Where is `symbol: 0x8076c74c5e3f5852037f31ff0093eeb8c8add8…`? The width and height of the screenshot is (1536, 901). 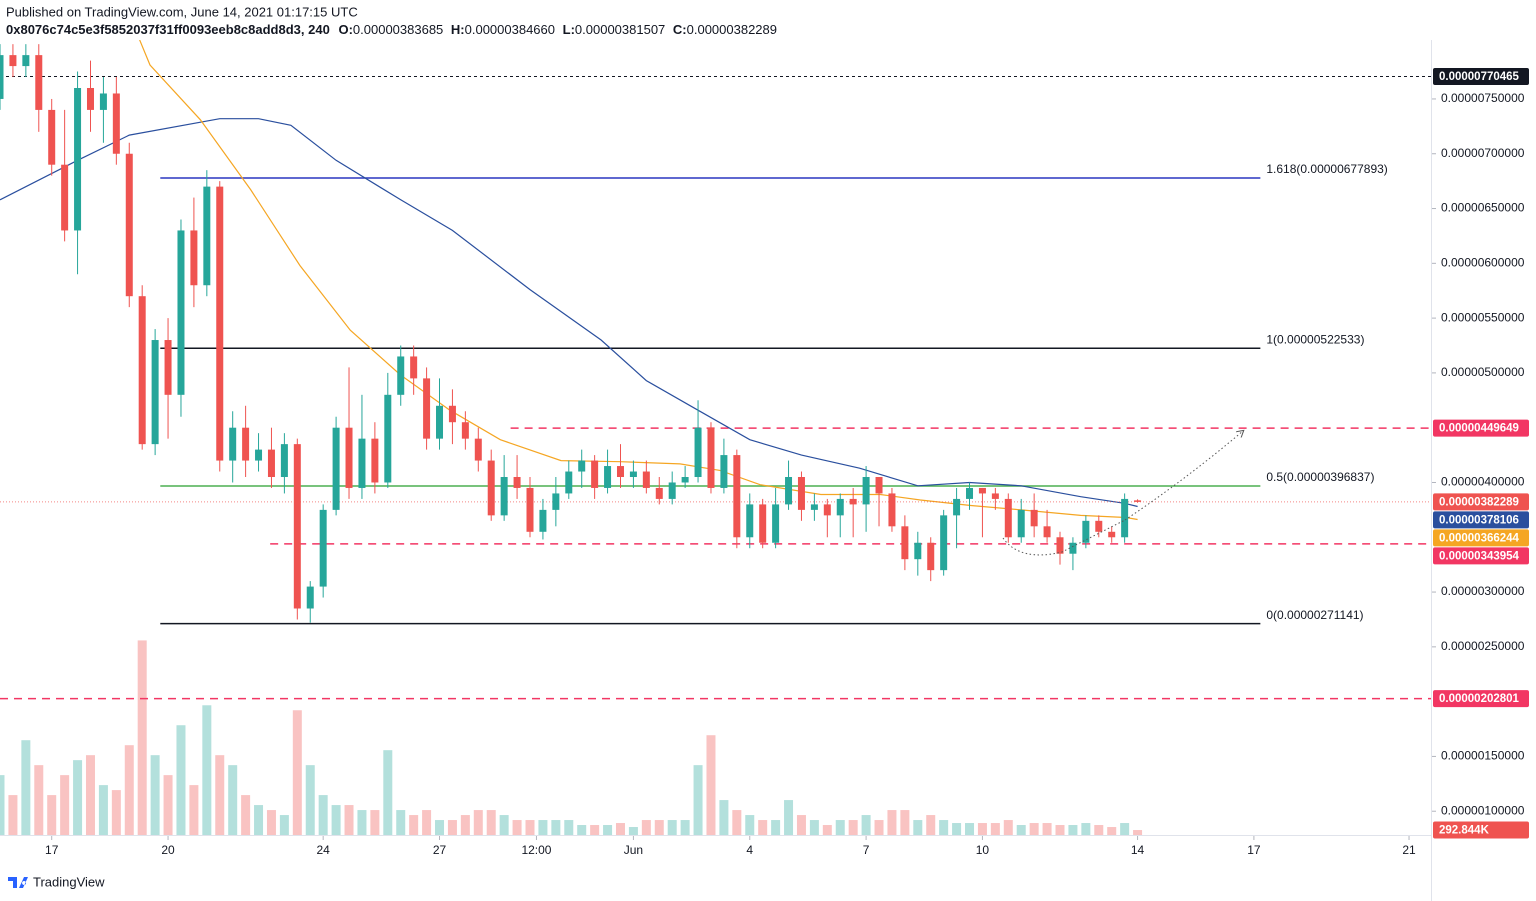 symbol: 0x8076c74c5e3f5852037f31ff0093eeb8c8add8… is located at coordinates (168, 29).